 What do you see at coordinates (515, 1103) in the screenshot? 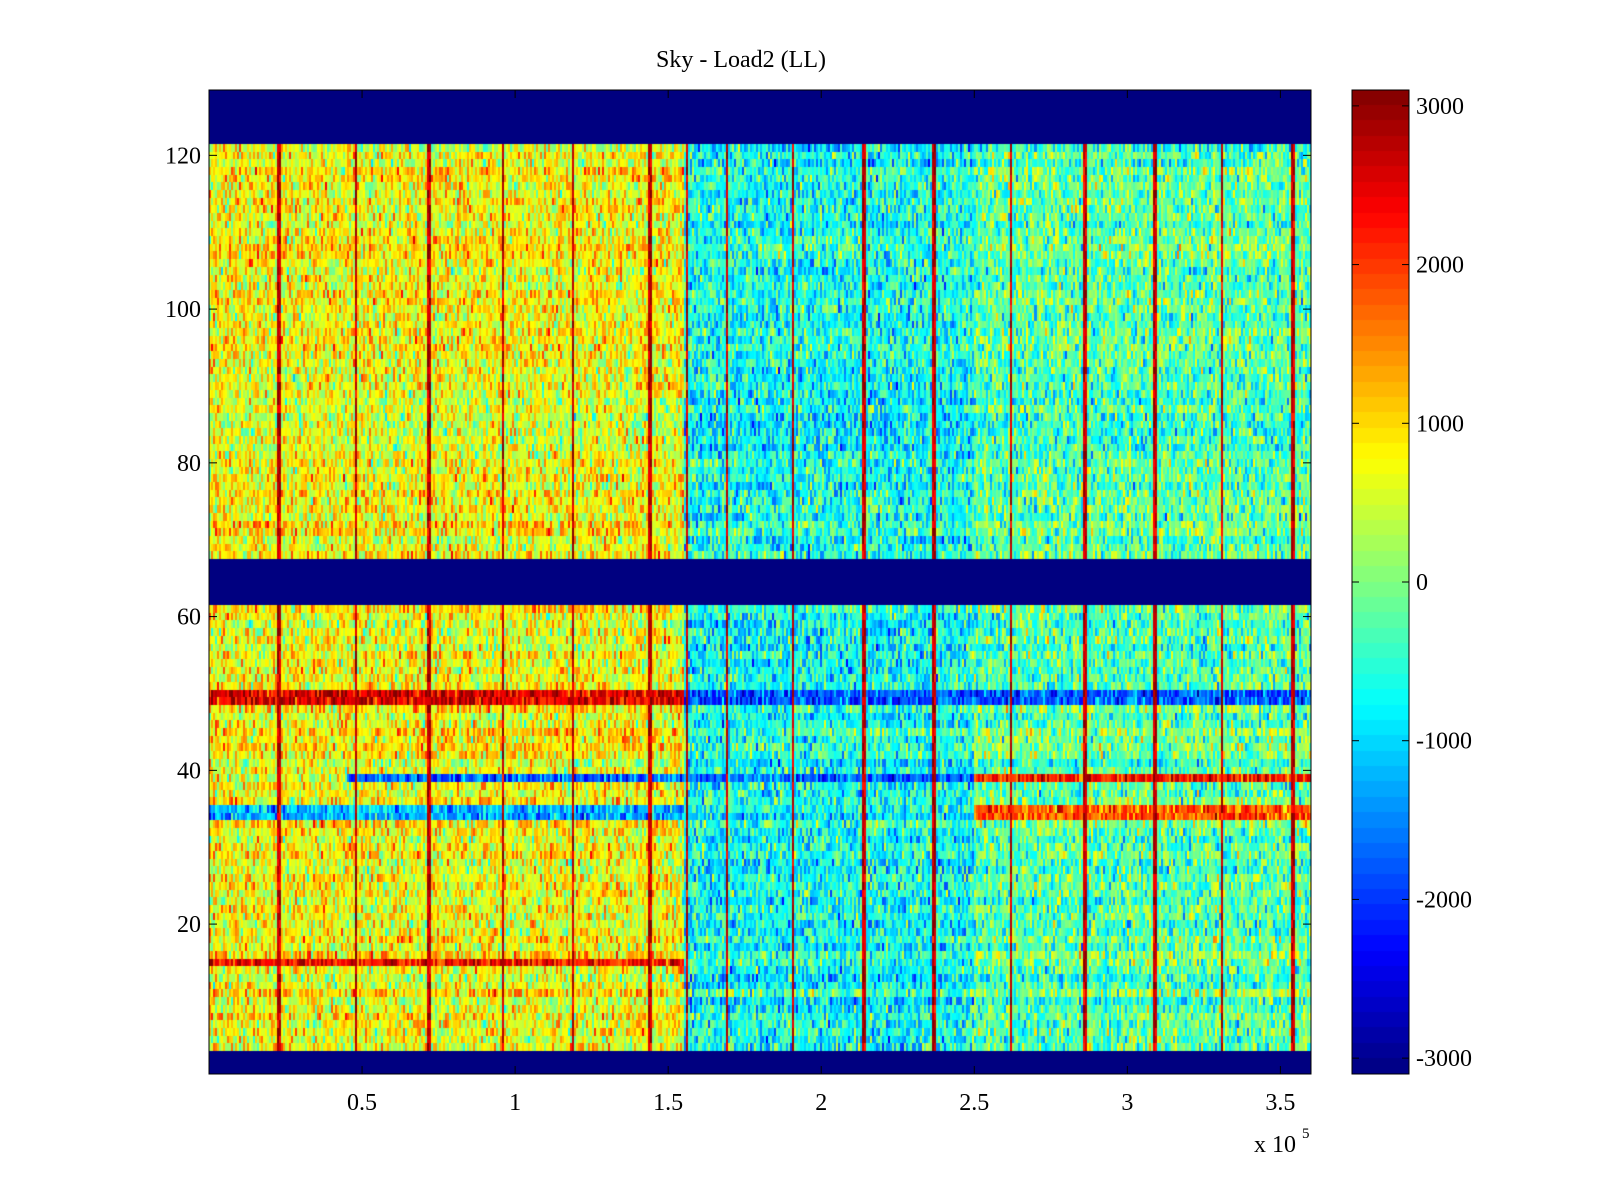
I see `x-tick-label: 1` at bounding box center [515, 1103].